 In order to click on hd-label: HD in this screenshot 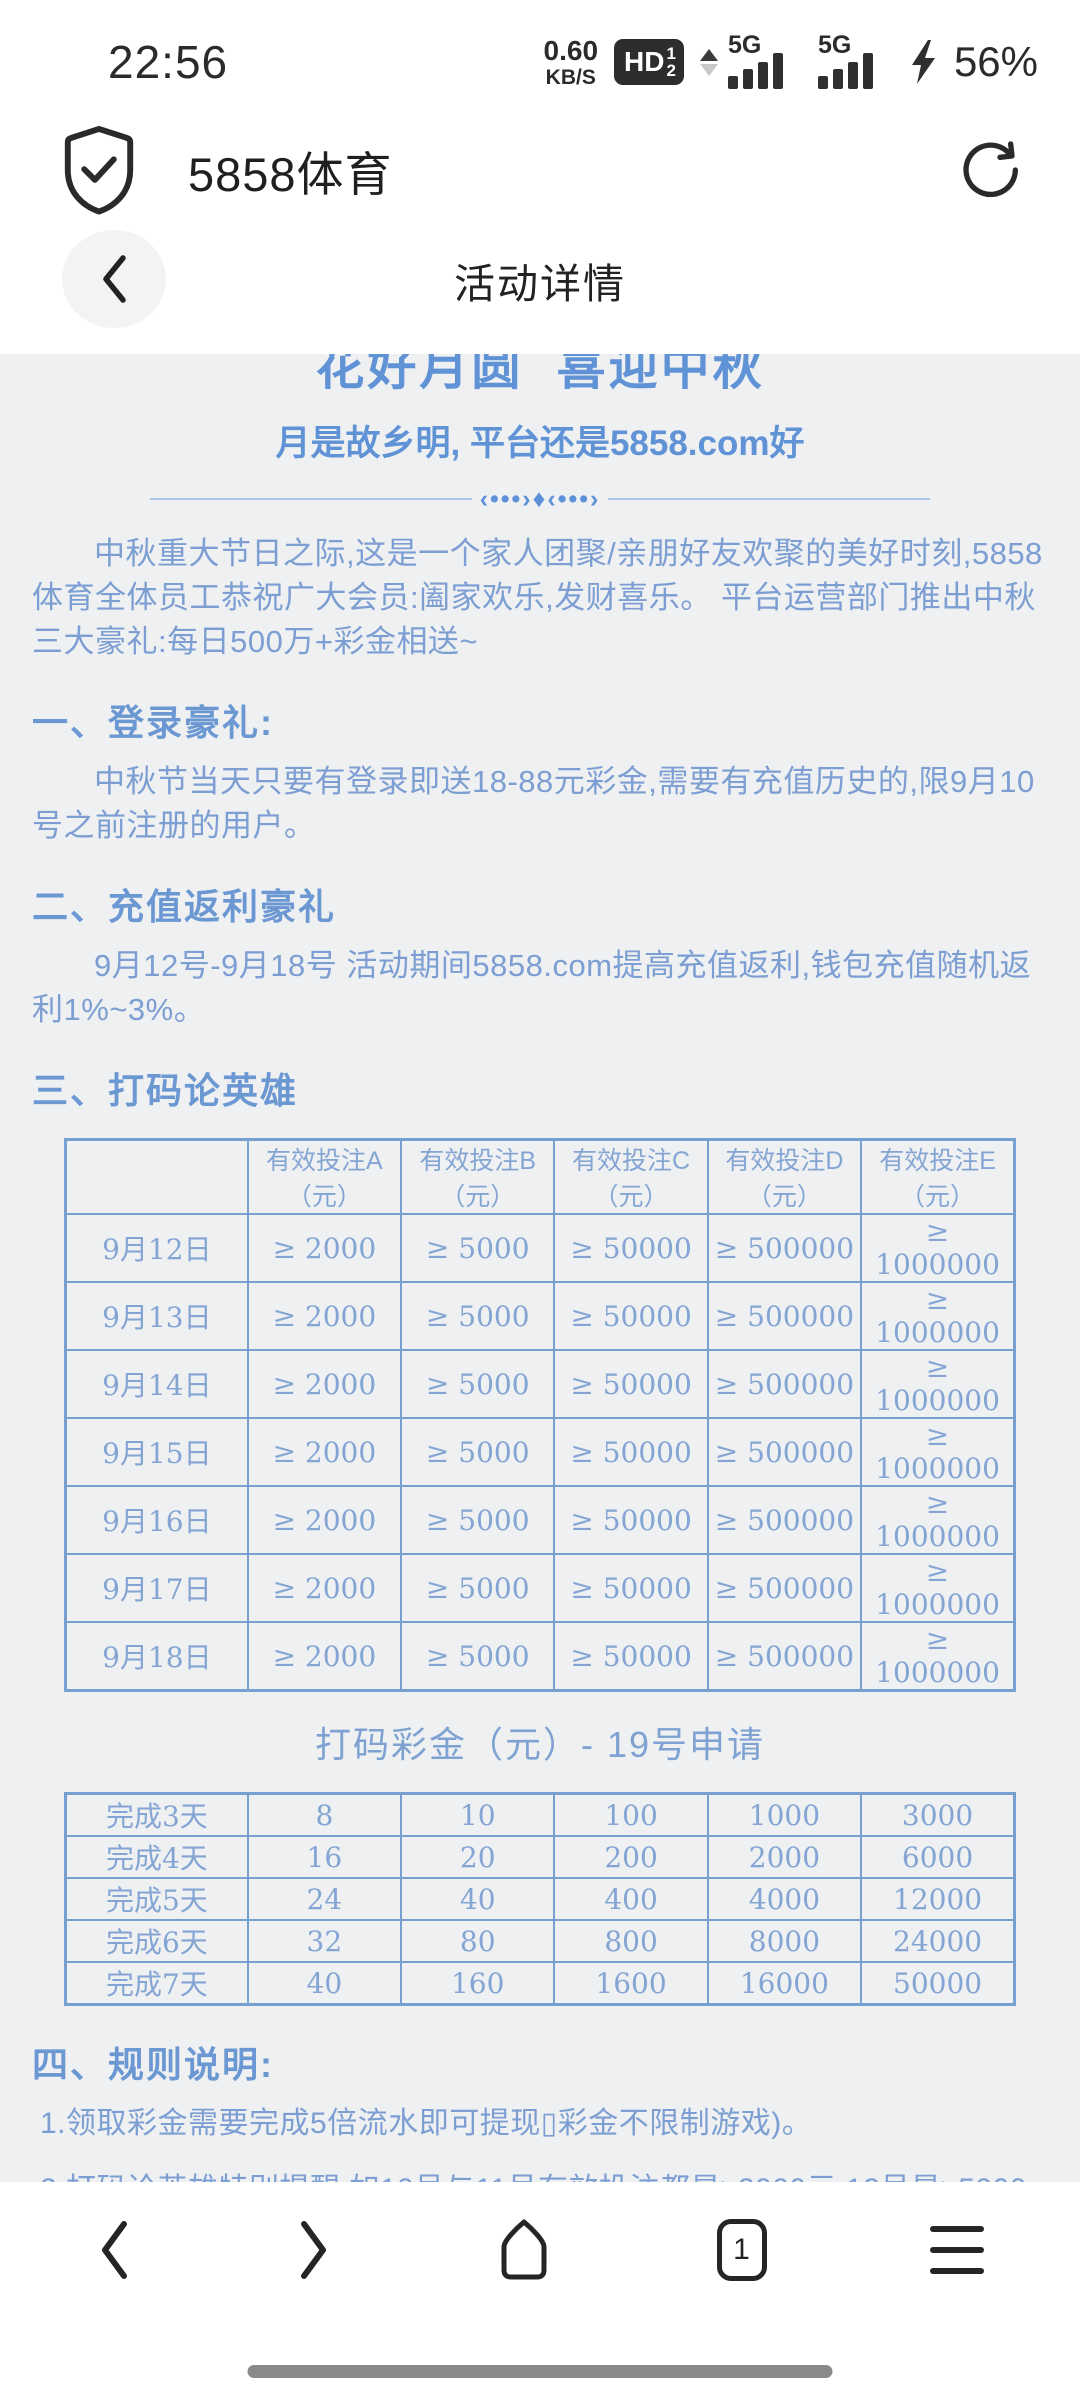, I will do `click(644, 61)`.